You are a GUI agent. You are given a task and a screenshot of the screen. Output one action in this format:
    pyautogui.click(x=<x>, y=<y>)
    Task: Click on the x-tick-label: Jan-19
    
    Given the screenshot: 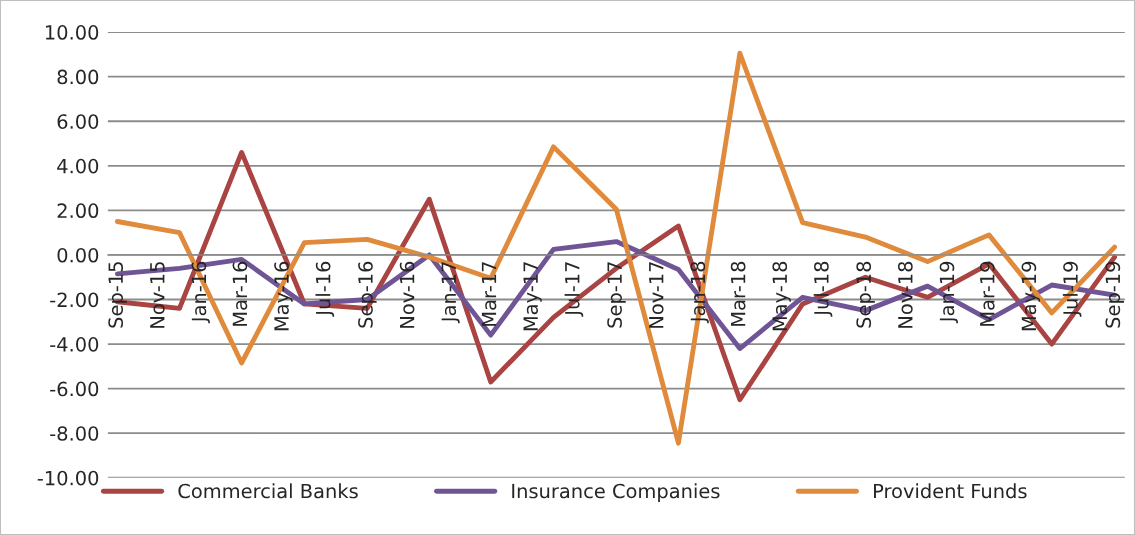 What is the action you would take?
    pyautogui.click(x=948, y=292)
    